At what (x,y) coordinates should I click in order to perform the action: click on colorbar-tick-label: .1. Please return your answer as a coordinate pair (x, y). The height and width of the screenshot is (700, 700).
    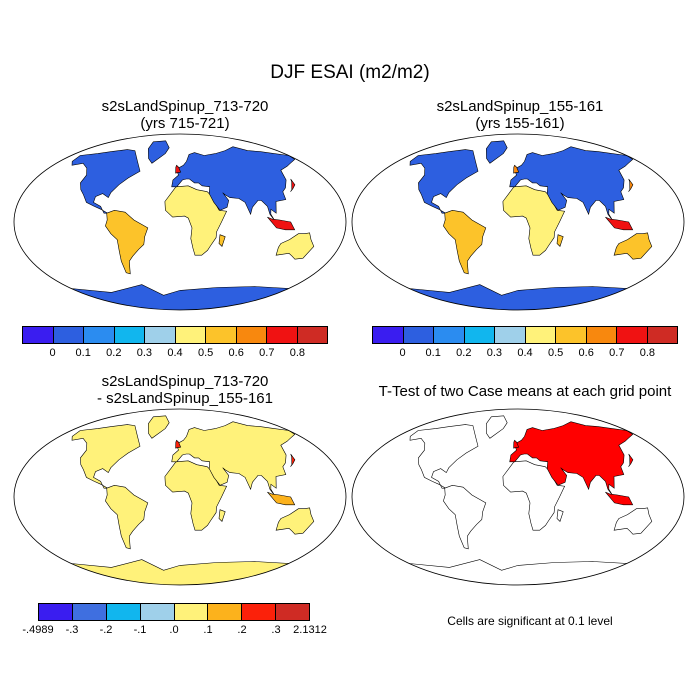
    Looking at the image, I should click on (208, 630).